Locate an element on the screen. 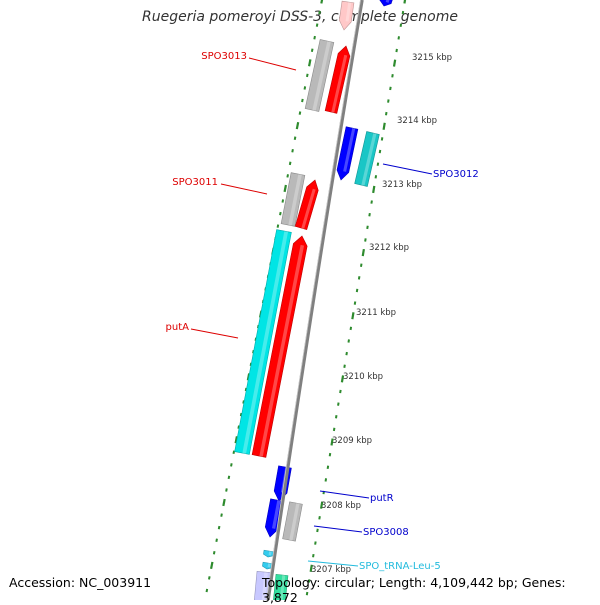 The height and width of the screenshot is (605, 600). scale-label: 3214 kbp is located at coordinates (417, 121).